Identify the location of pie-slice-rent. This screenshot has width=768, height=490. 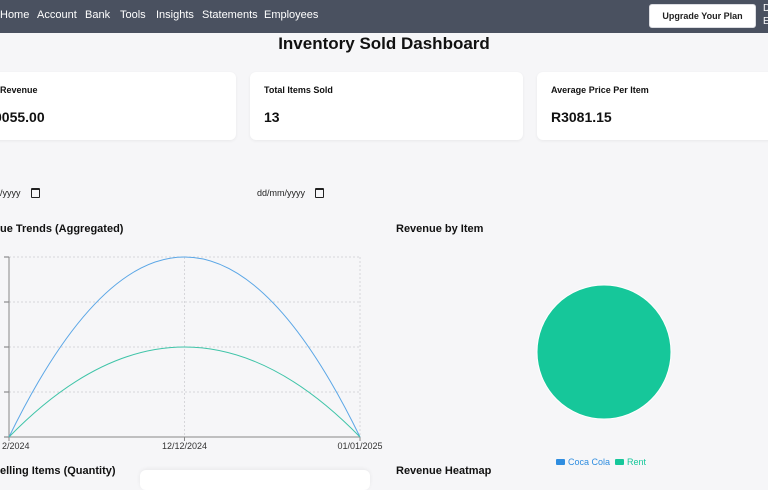
(604, 352).